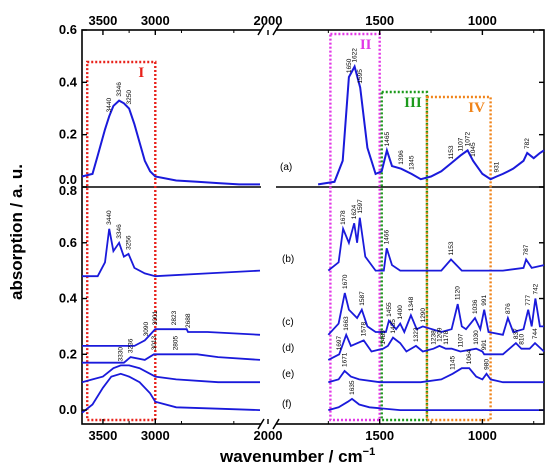  What do you see at coordinates (476, 108) in the screenshot?
I see `region-label-IV: IV` at bounding box center [476, 108].